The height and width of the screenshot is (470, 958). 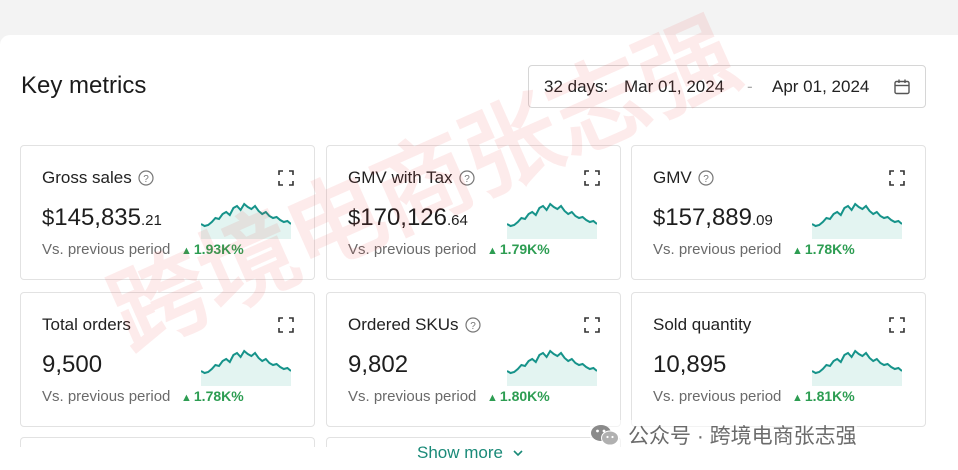 What do you see at coordinates (674, 86) in the screenshot?
I see `date-range-start: Mar 01, 2024` at bounding box center [674, 86].